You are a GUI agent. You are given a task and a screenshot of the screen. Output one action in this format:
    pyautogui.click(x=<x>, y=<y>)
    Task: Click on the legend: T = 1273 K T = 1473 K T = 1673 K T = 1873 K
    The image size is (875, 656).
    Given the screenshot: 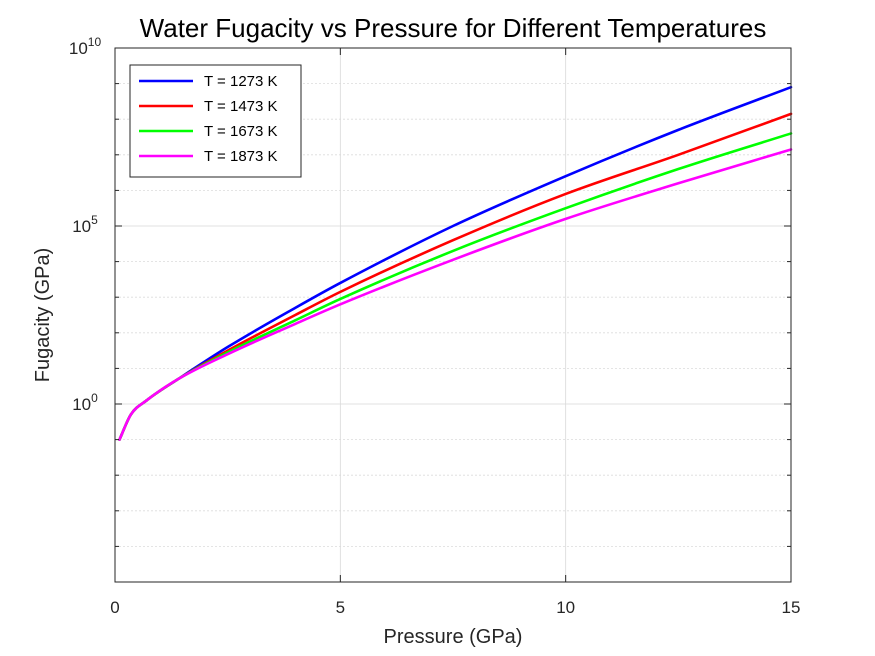 What is the action you would take?
    pyautogui.click(x=215, y=121)
    